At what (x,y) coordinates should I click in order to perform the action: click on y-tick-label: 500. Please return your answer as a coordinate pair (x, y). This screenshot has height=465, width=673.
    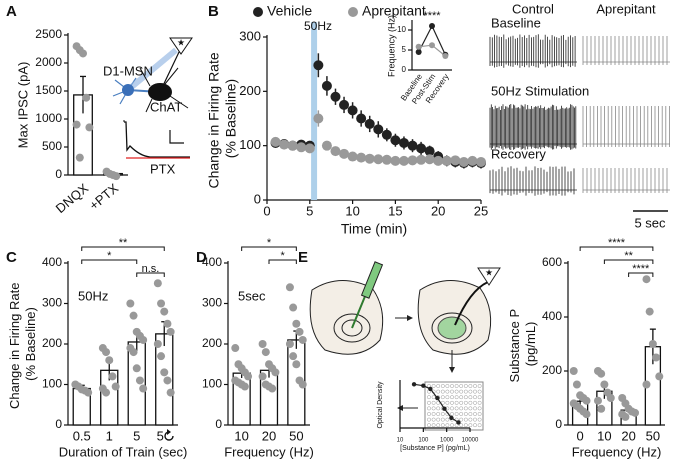
    Looking at the image, I should click on (52, 146).